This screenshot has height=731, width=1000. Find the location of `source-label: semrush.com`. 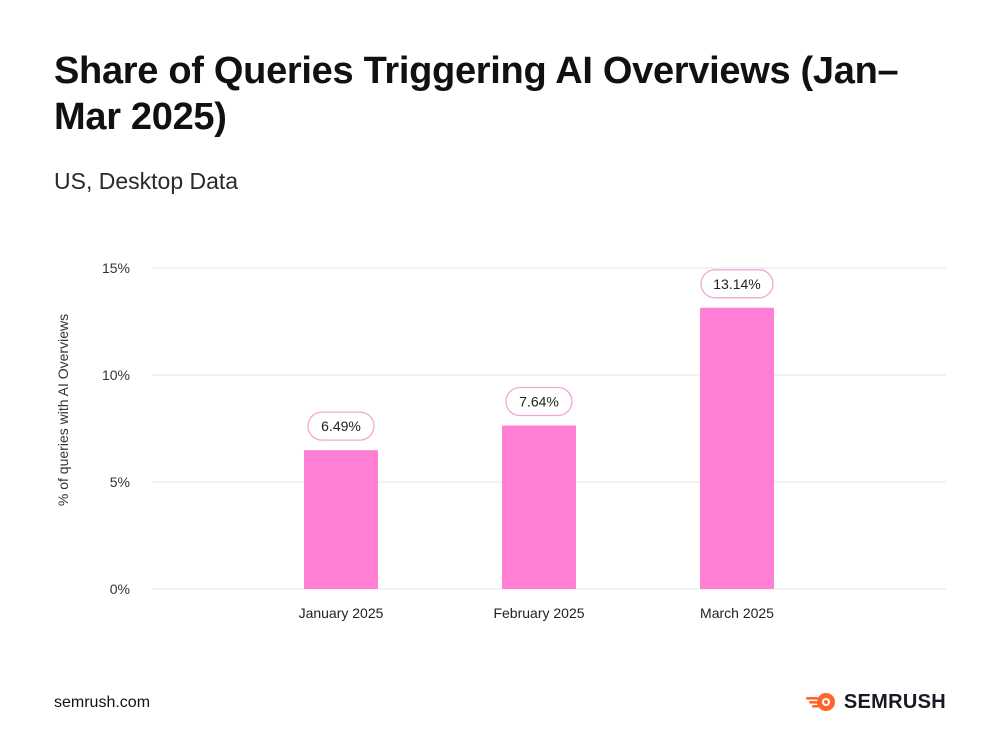

source-label: semrush.com is located at coordinates (102, 702).